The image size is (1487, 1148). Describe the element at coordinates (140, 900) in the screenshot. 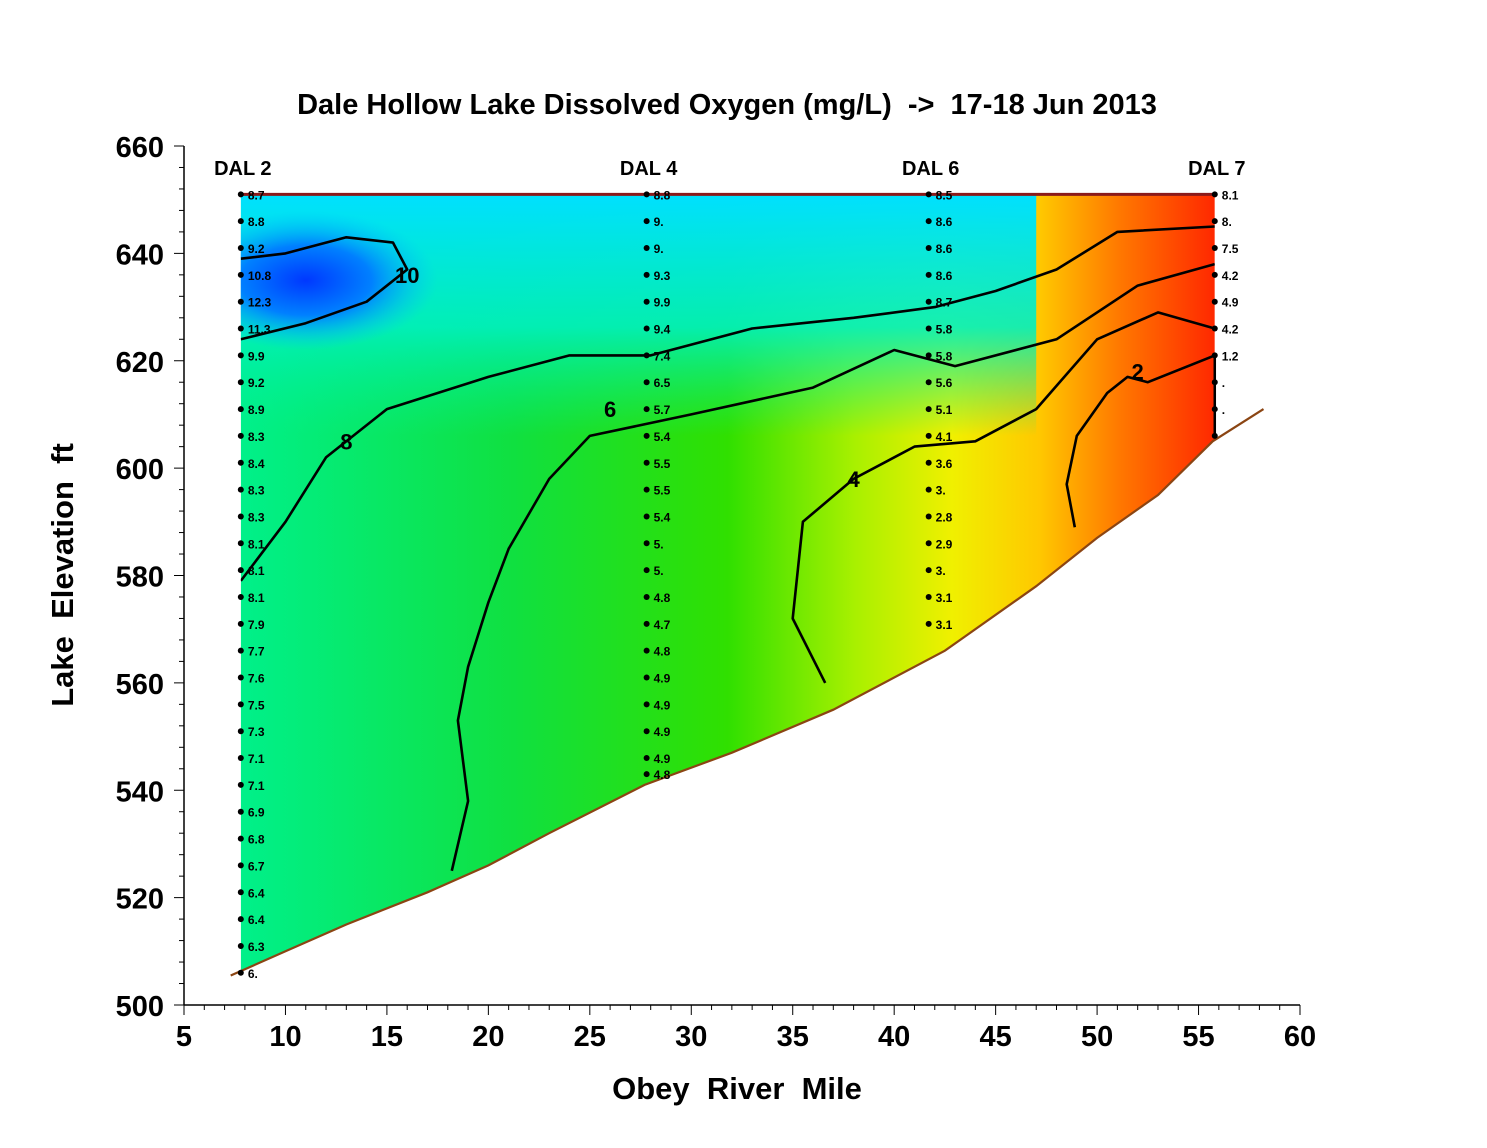

I see `y-tick-label: 520` at that location.